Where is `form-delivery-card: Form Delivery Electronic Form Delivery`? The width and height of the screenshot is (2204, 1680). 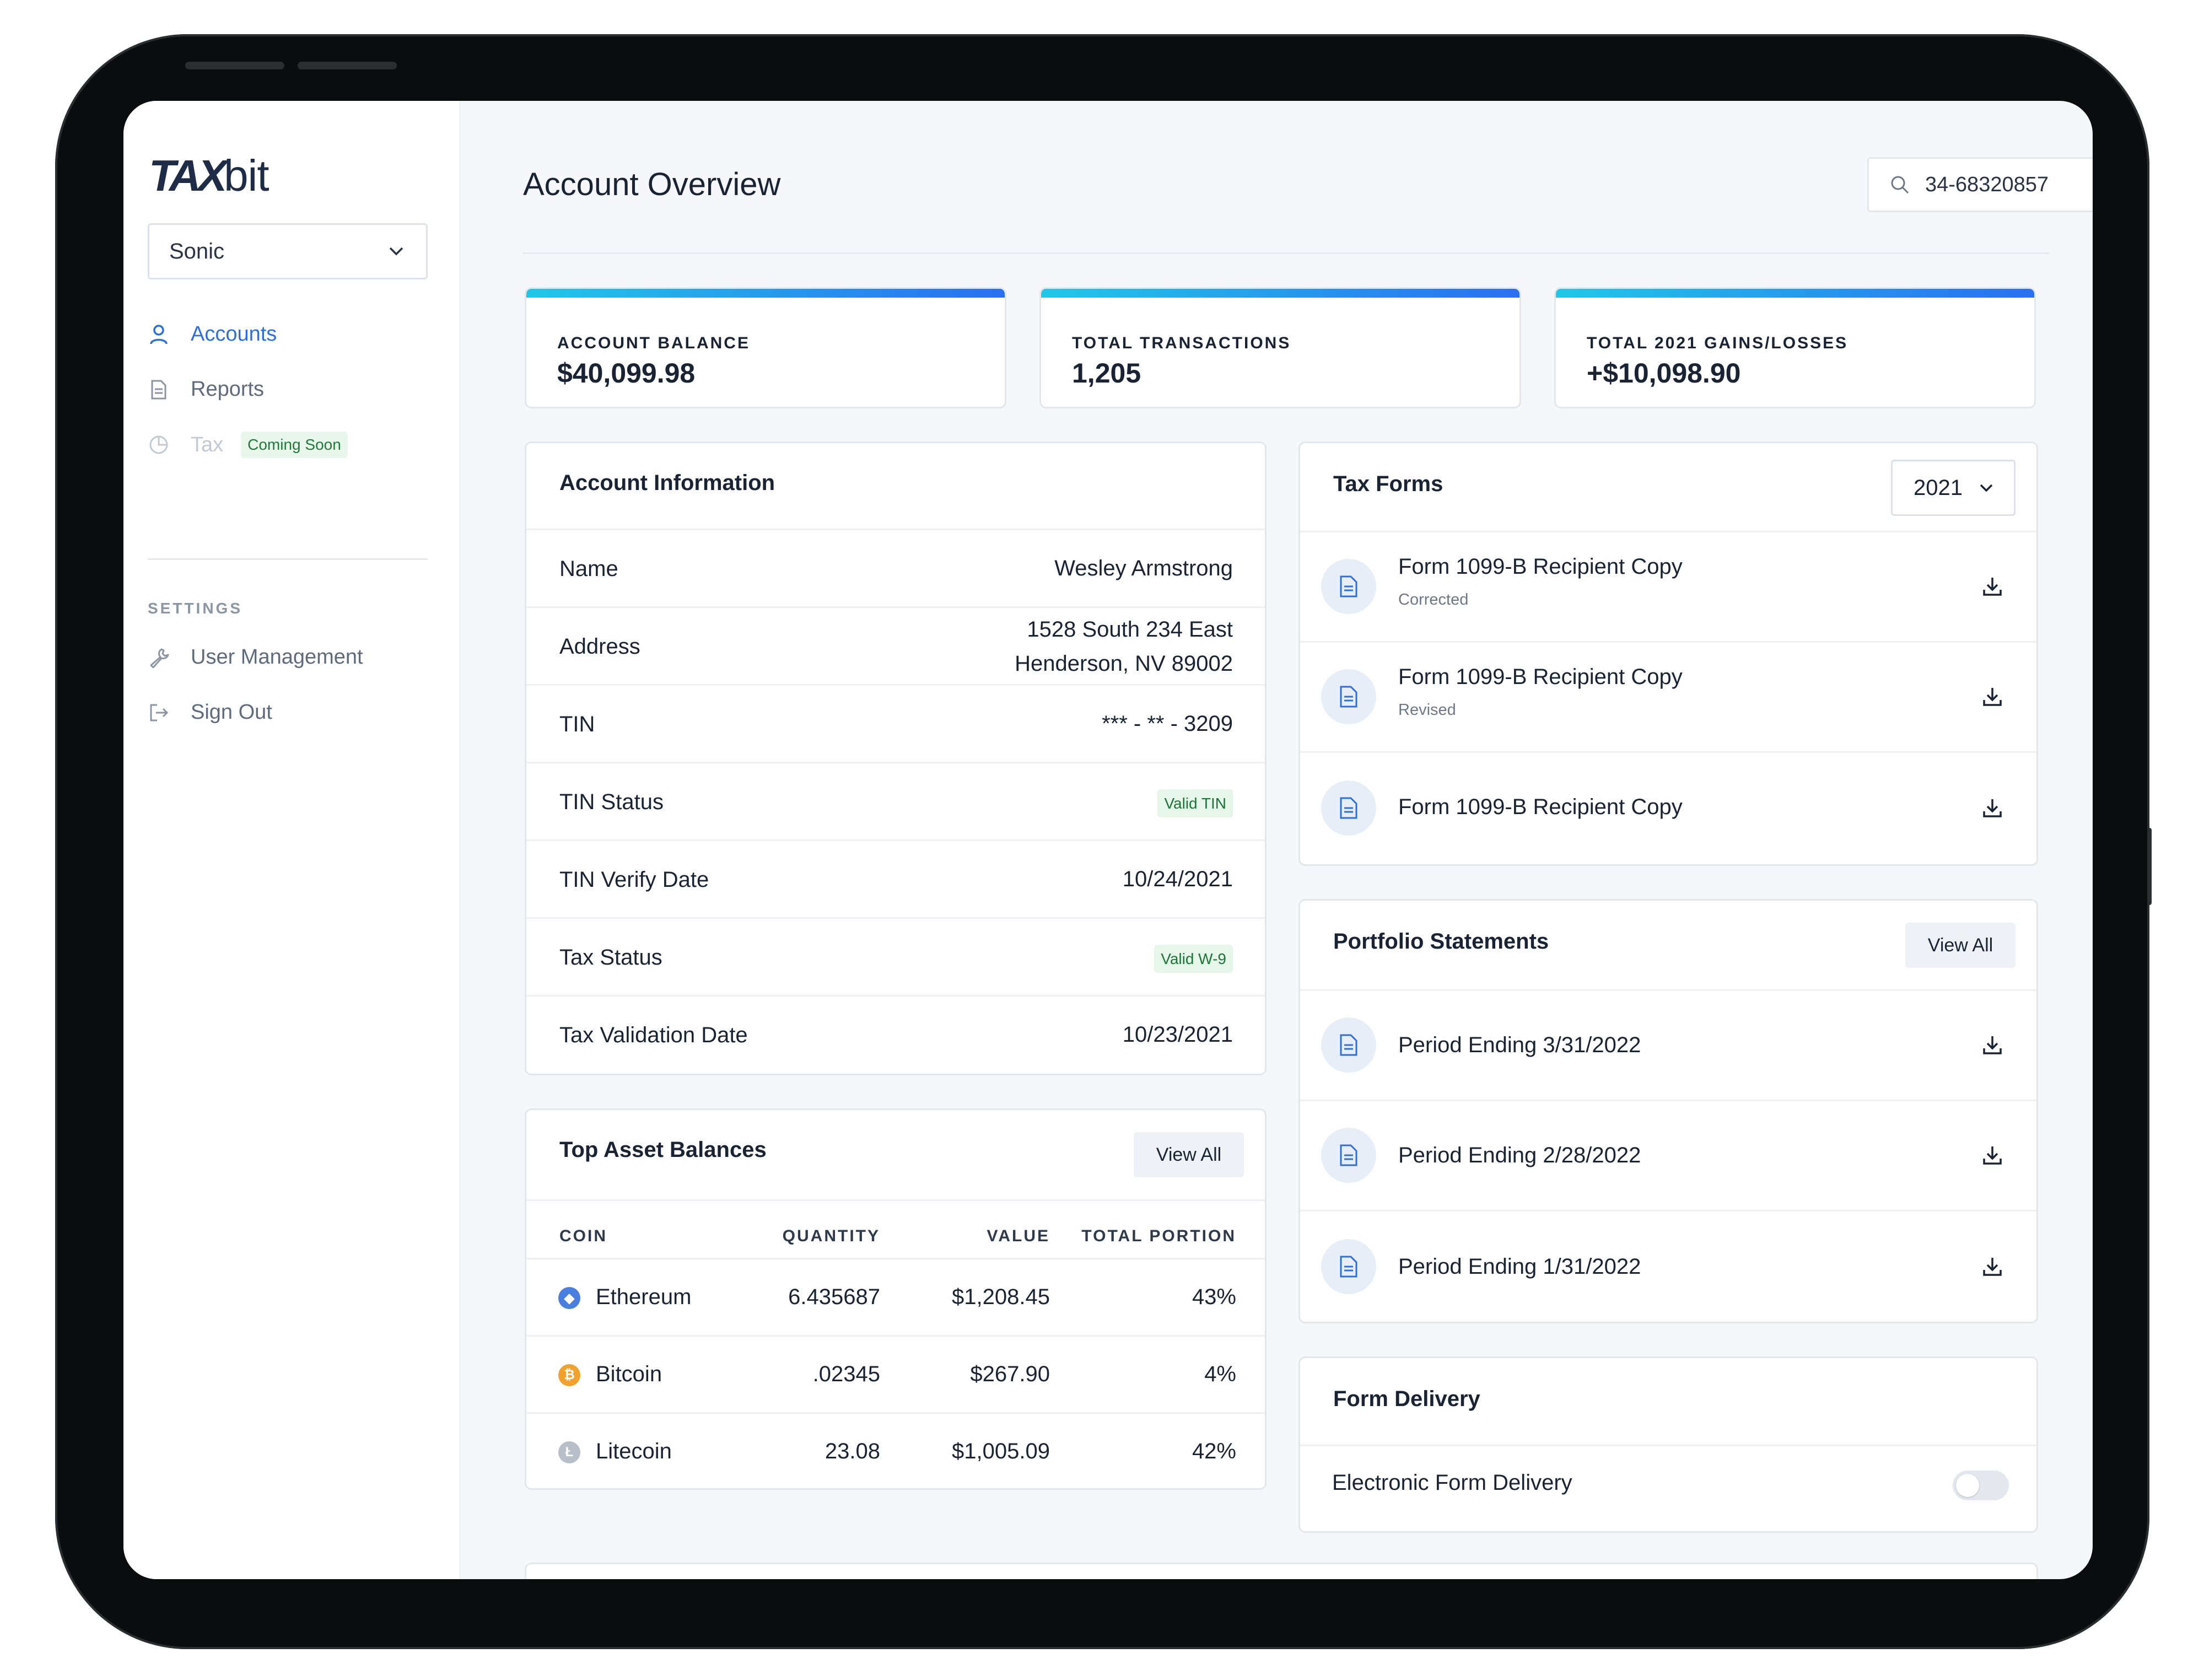 form-delivery-card: Form Delivery Electronic Form Delivery is located at coordinates (1668, 1445).